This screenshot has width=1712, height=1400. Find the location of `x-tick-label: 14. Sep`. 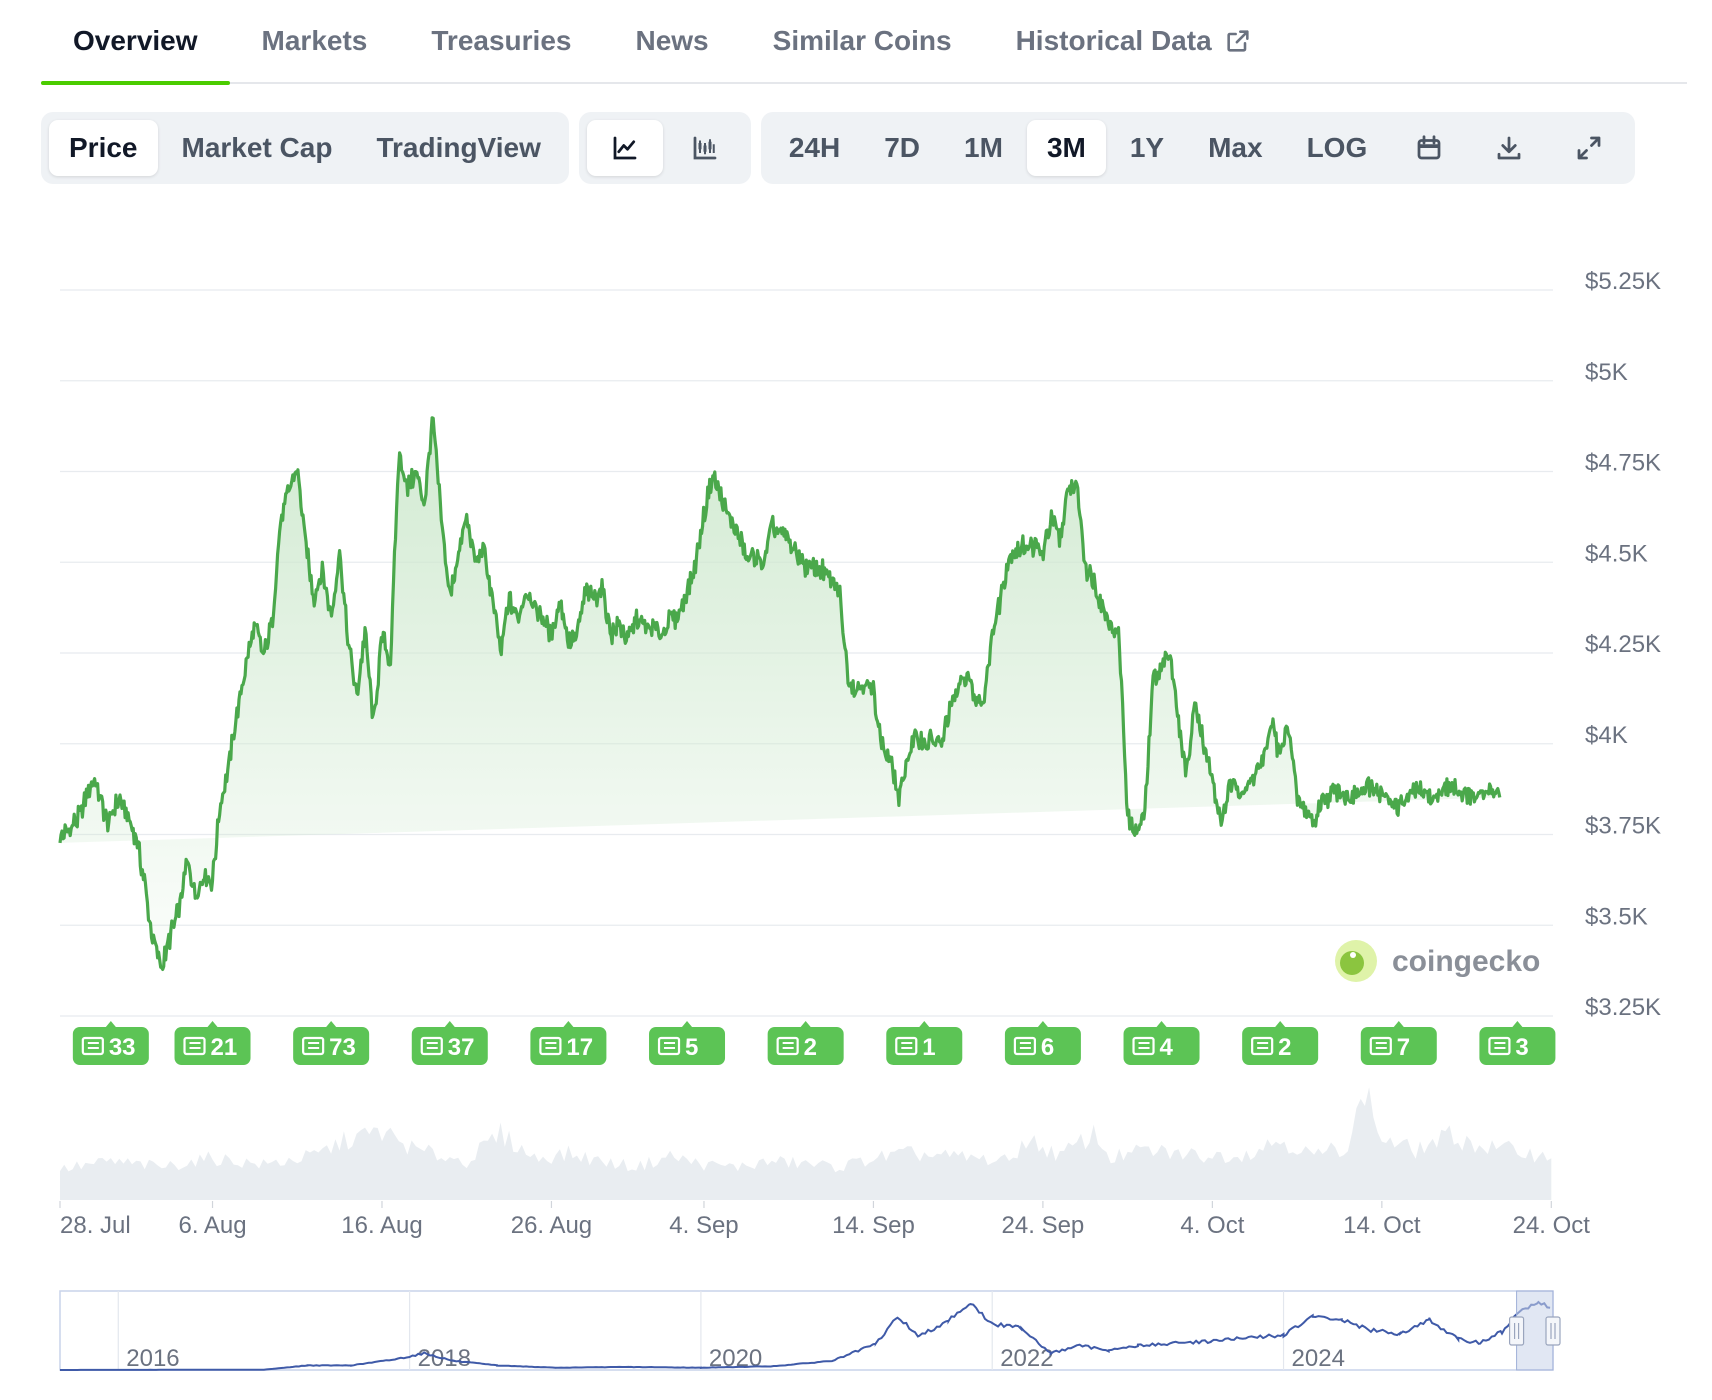

x-tick-label: 14. Sep is located at coordinates (873, 1225).